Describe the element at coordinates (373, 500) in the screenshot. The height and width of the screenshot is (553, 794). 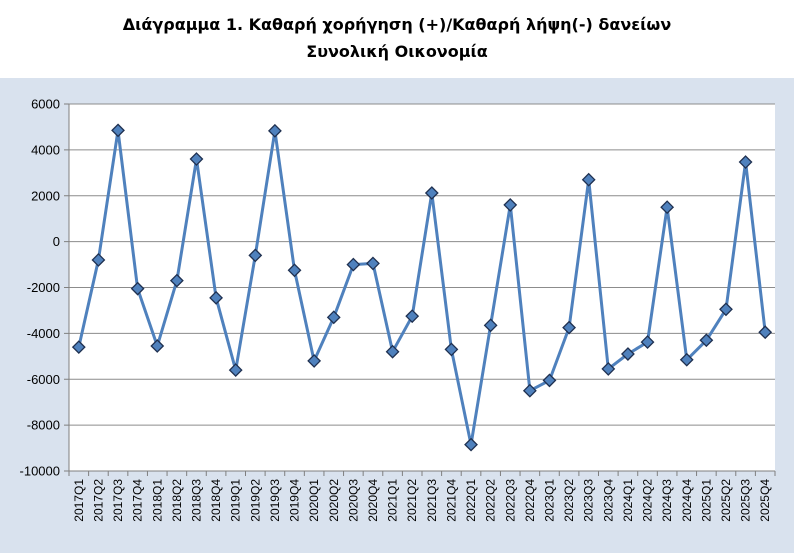
I see `x-tick-label: 2020Q4` at that location.